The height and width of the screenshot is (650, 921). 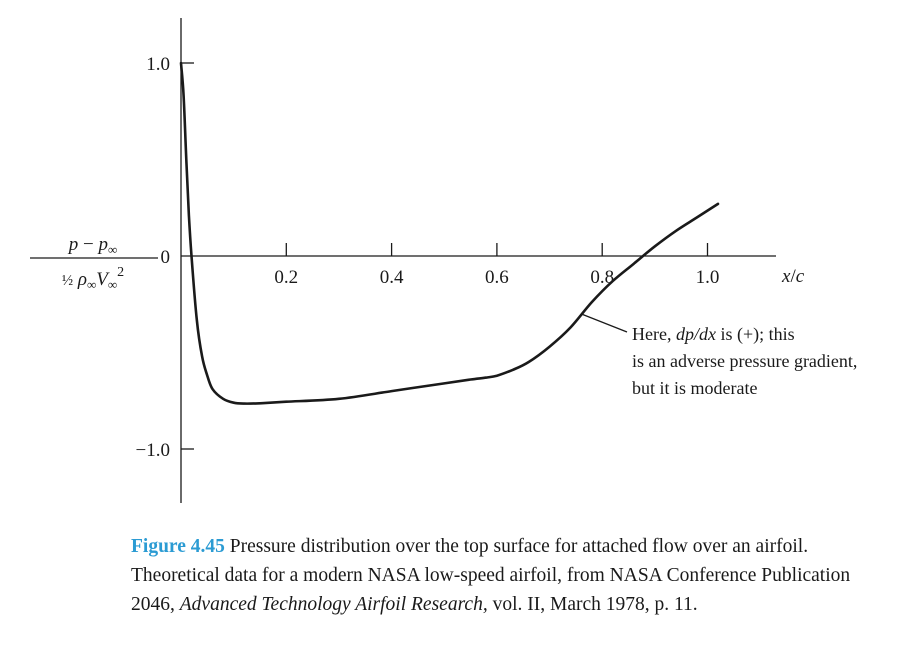 What do you see at coordinates (602, 277) in the screenshot?
I see `x-tick-label: 0.8` at bounding box center [602, 277].